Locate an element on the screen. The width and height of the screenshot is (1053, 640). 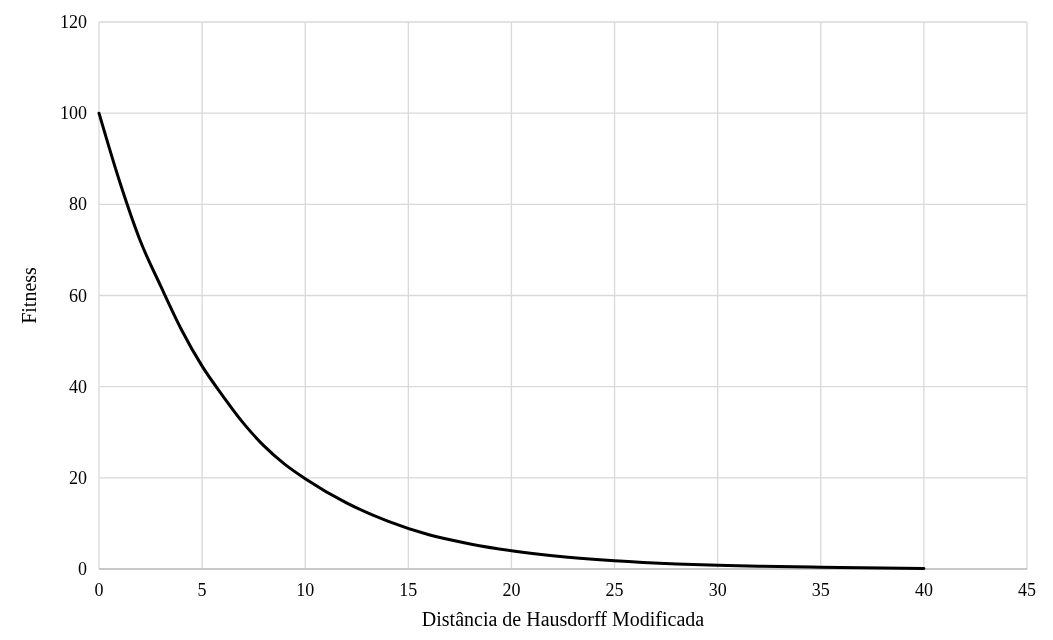
x-tick-label: 5 is located at coordinates (202, 590).